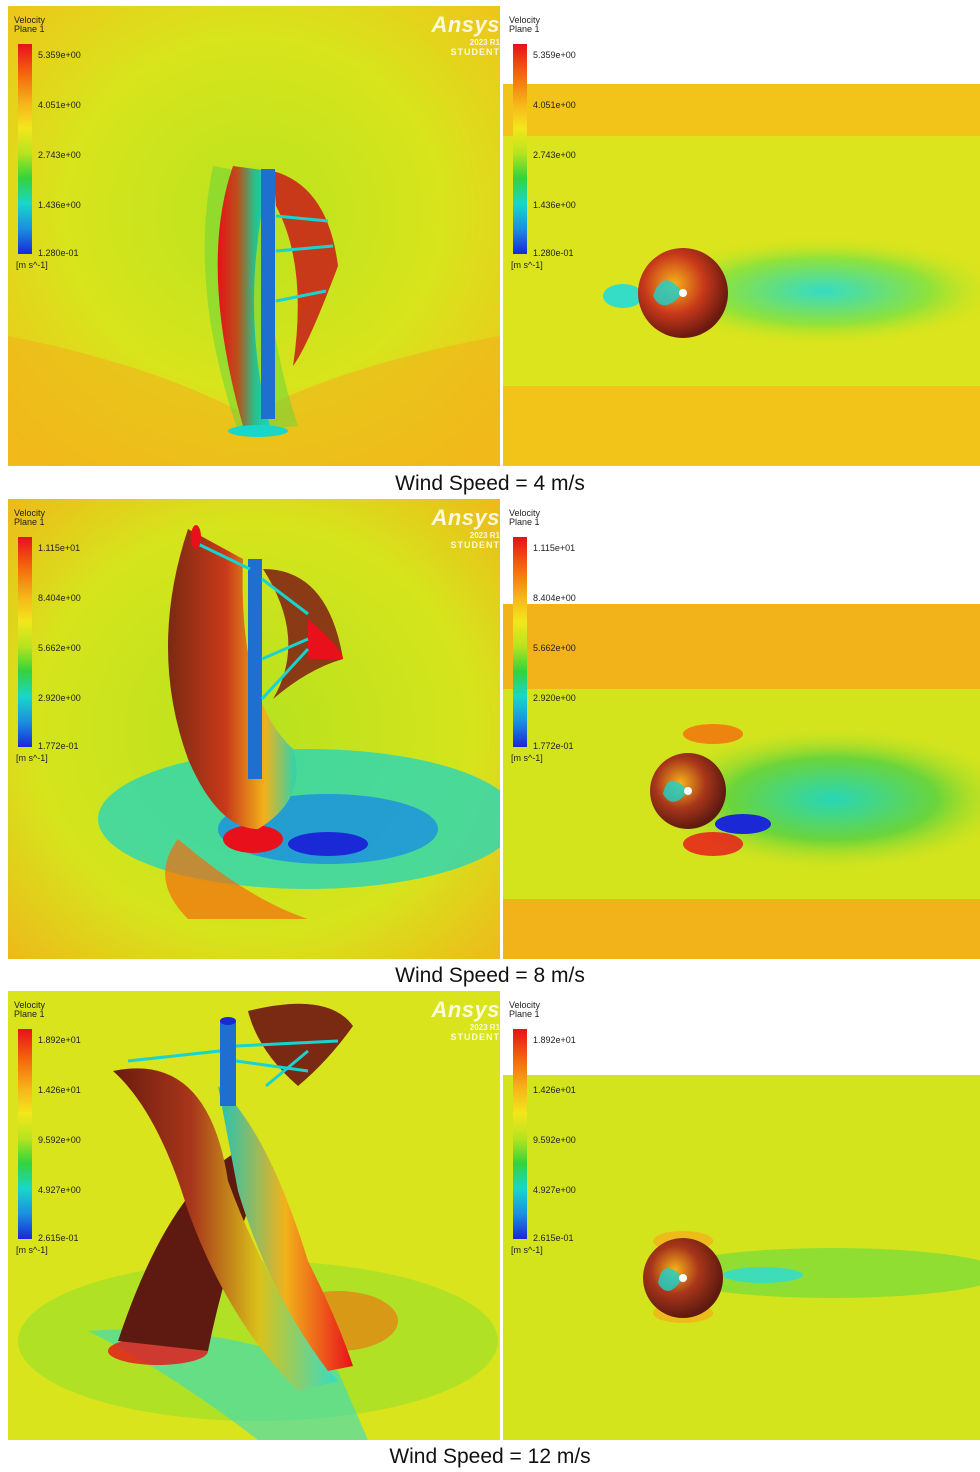  What do you see at coordinates (490, 483) in the screenshot?
I see `row-caption: Wind Speed = 4 m/s` at bounding box center [490, 483].